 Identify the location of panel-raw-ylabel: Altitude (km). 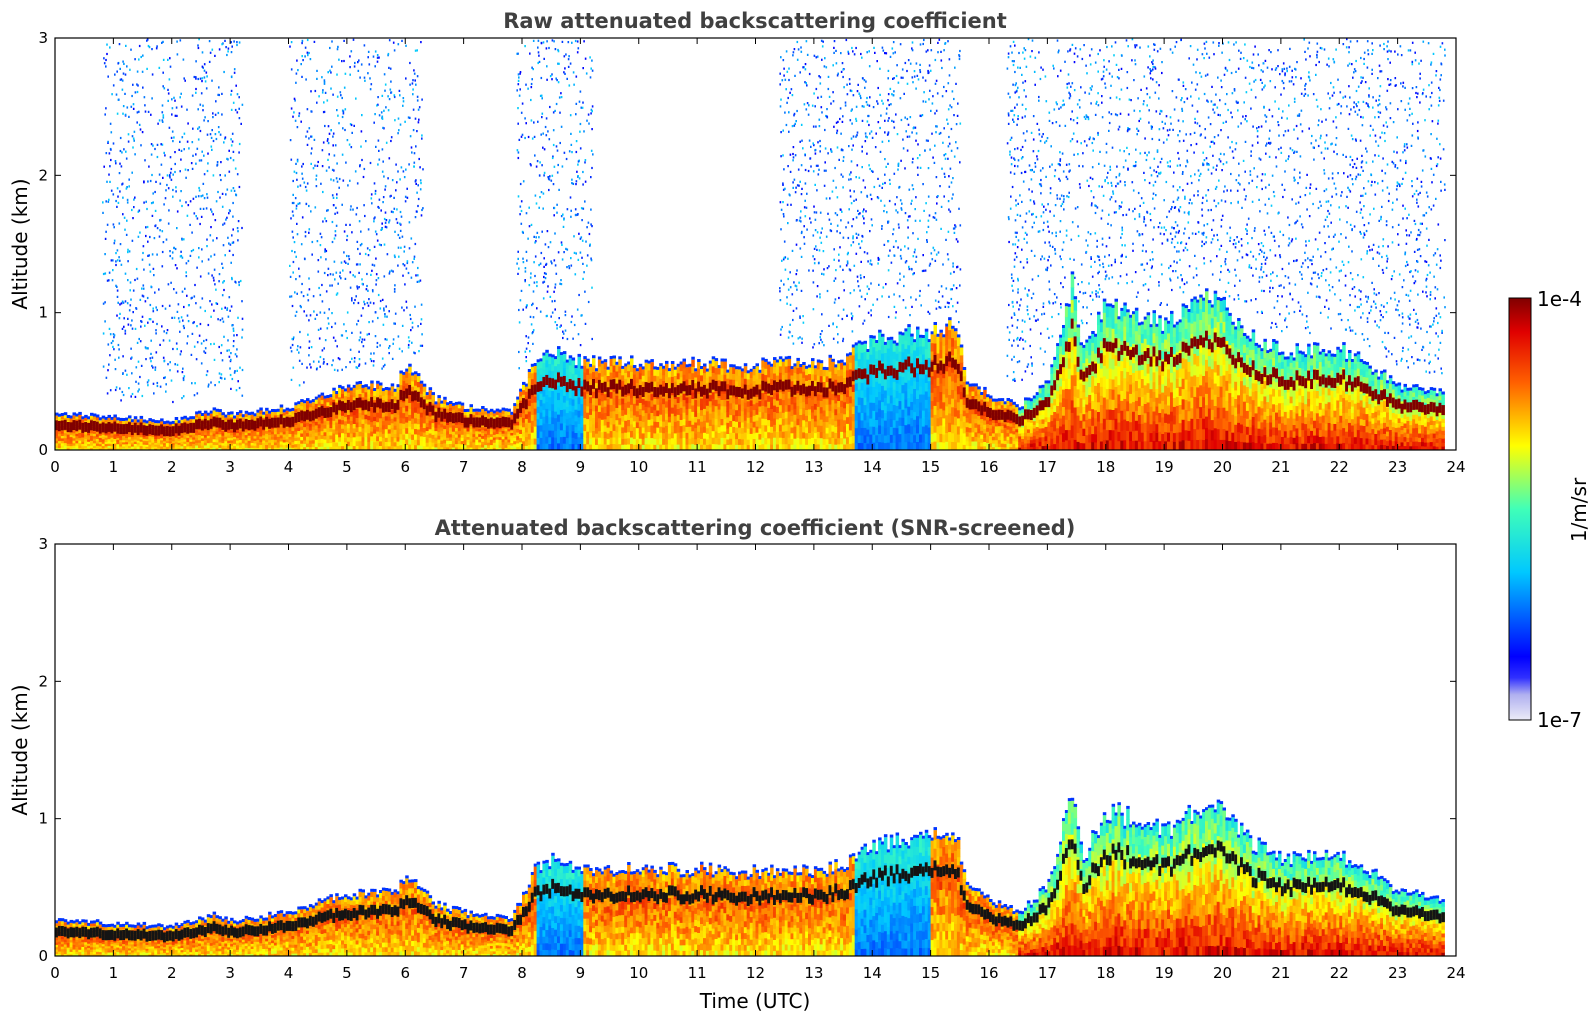
(20, 243).